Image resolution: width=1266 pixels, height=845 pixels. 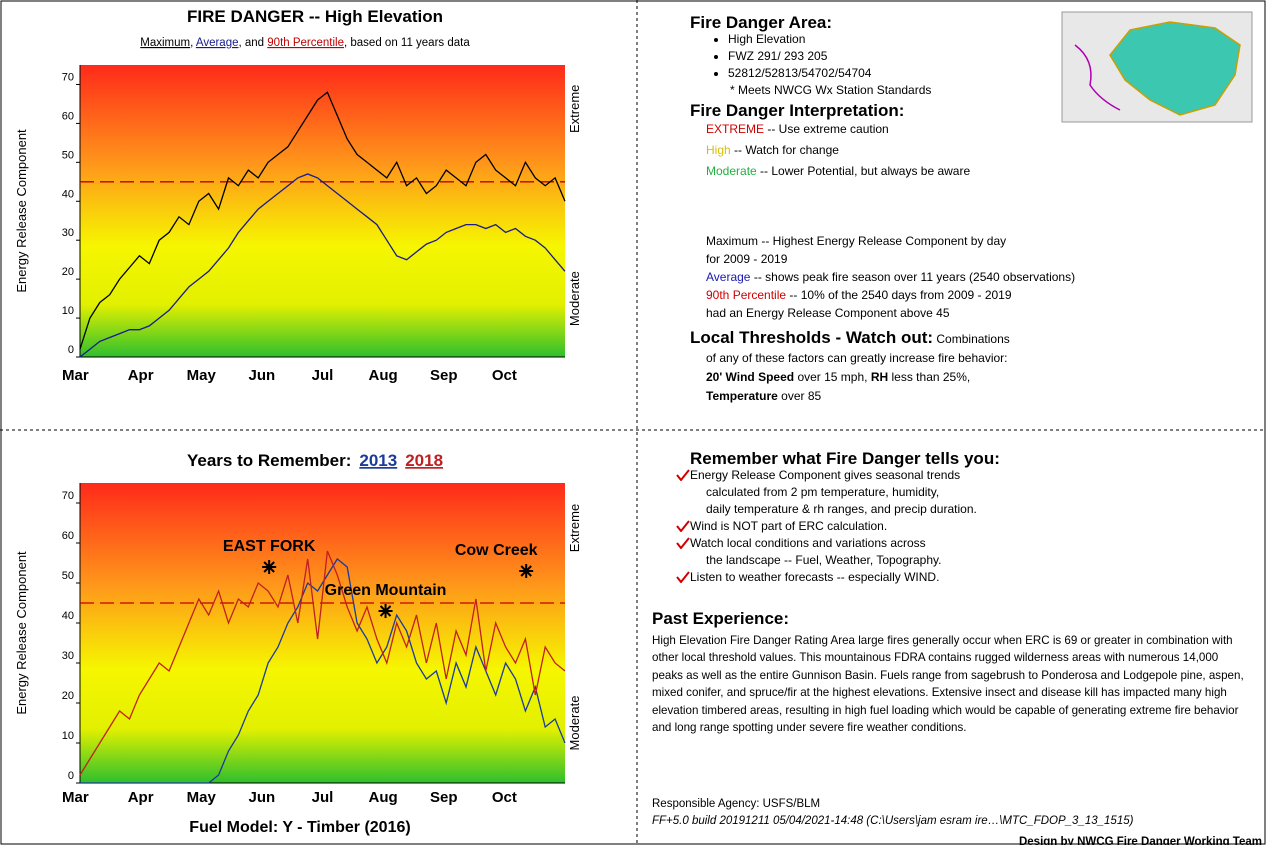 I want to click on agency: Responsible Agency: USFS/BLM, so click(x=736, y=804).